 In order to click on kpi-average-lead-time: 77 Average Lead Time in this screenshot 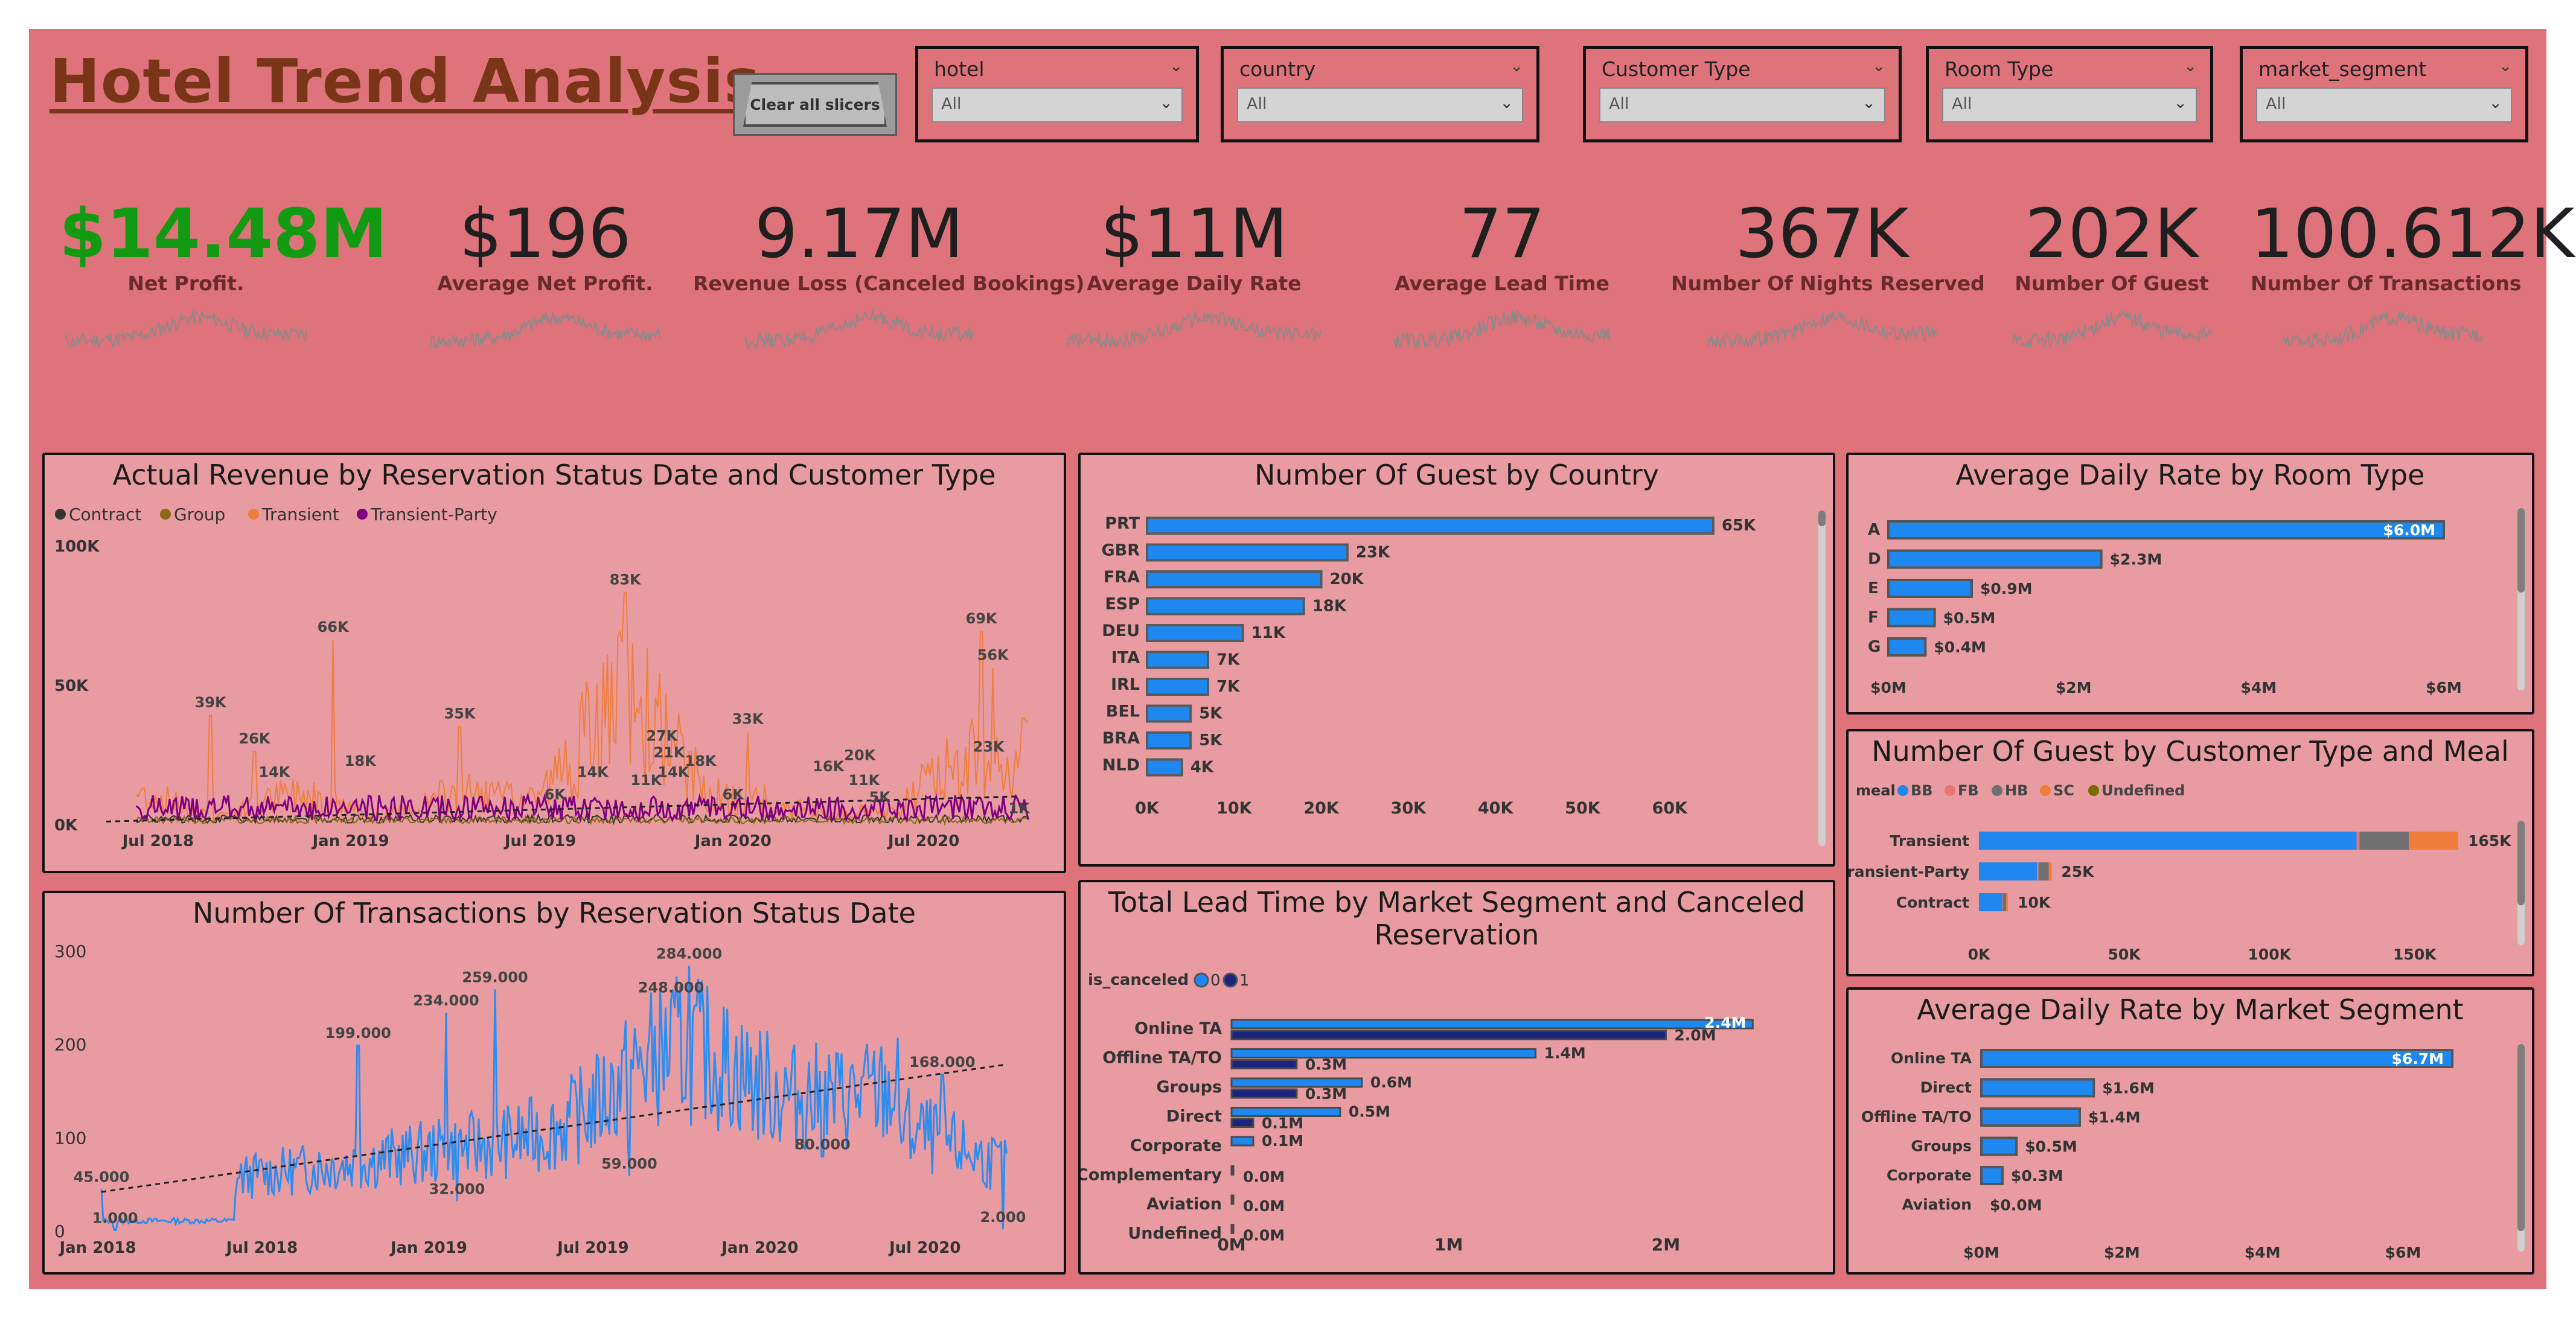, I will do `click(1502, 281)`.